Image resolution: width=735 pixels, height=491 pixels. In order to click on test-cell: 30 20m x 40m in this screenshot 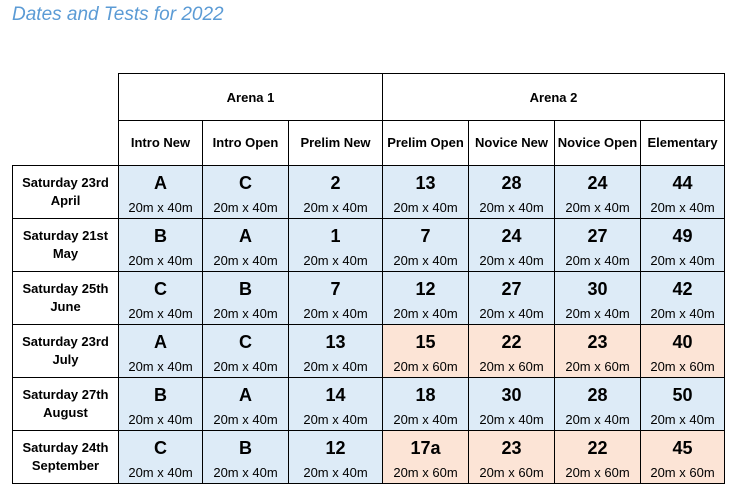, I will do `click(597, 298)`.